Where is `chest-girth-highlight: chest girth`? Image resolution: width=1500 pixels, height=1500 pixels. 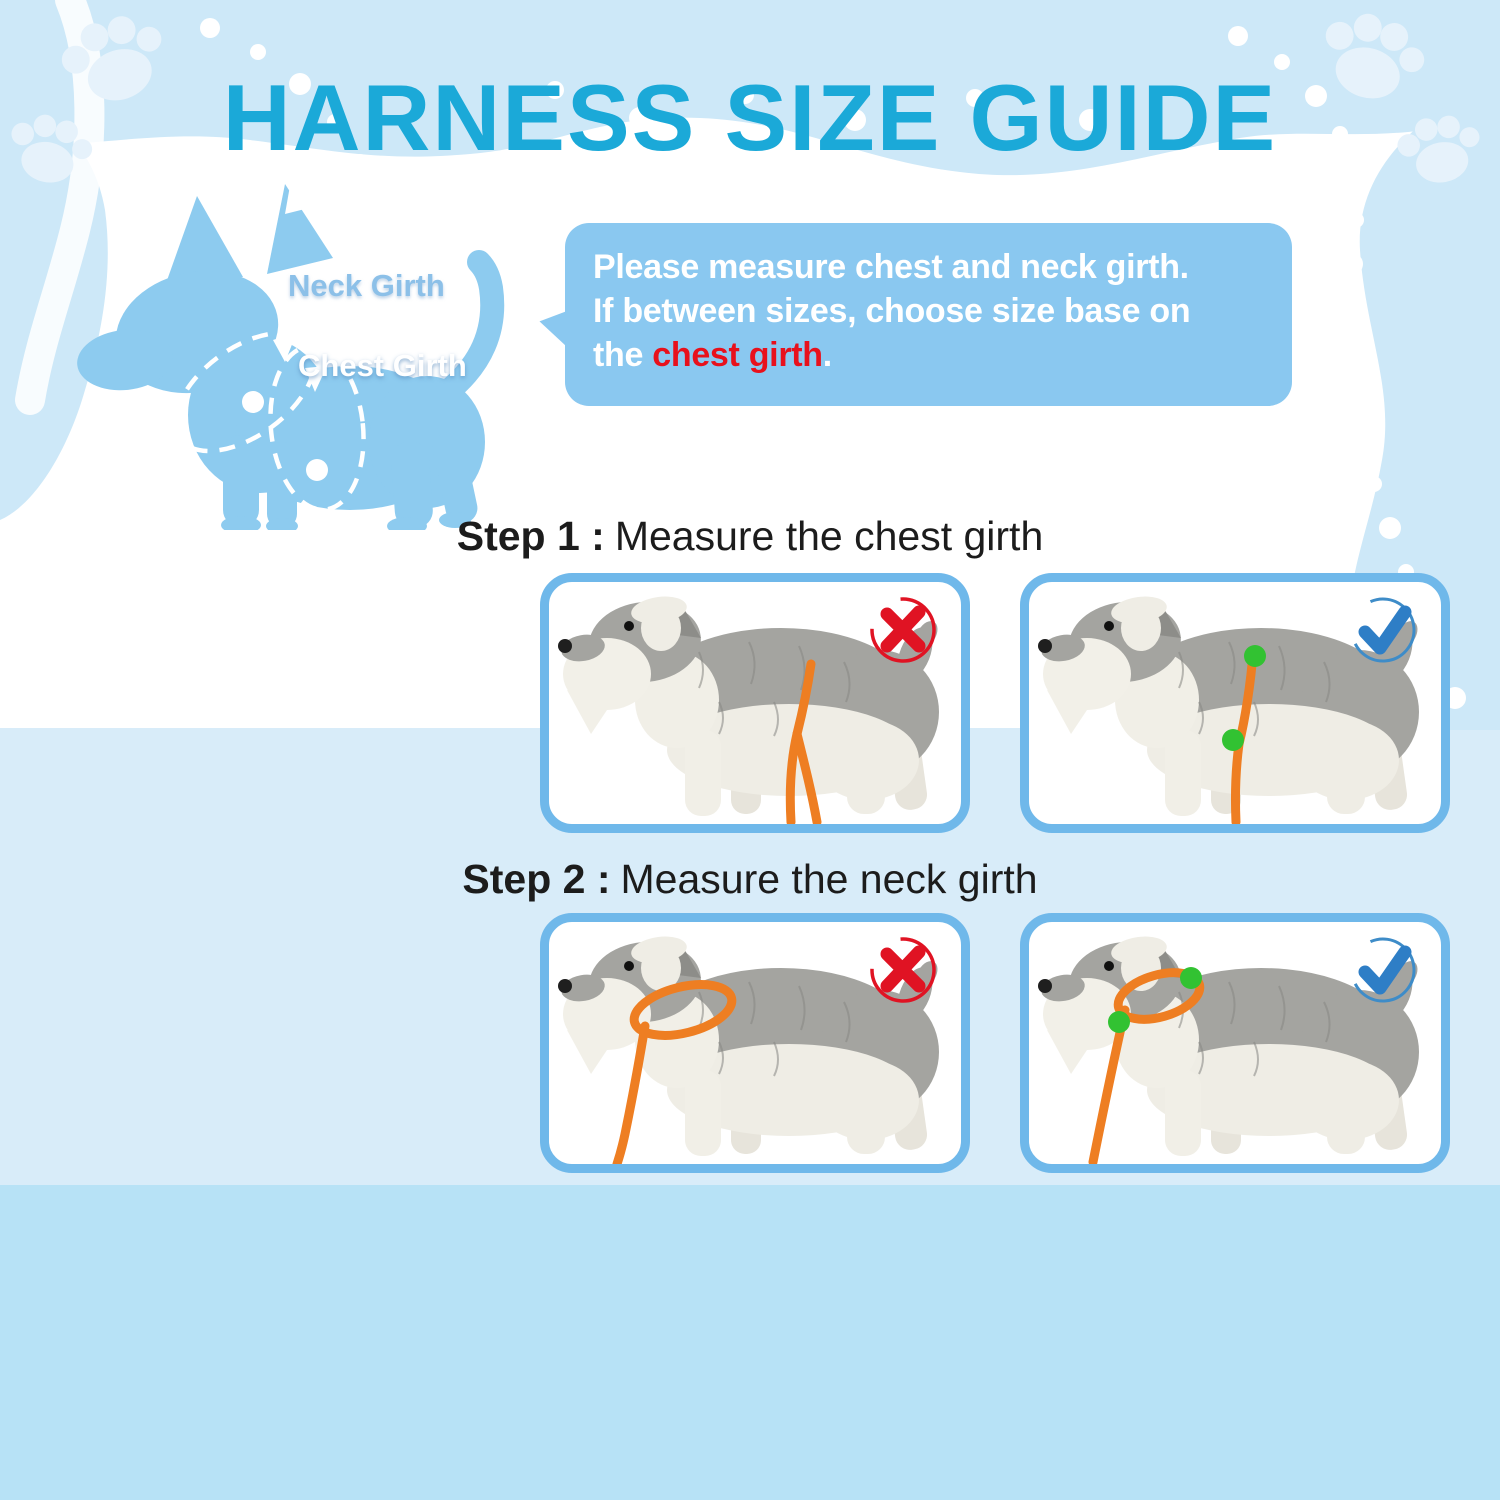 chest-girth-highlight: chest girth is located at coordinates (737, 355).